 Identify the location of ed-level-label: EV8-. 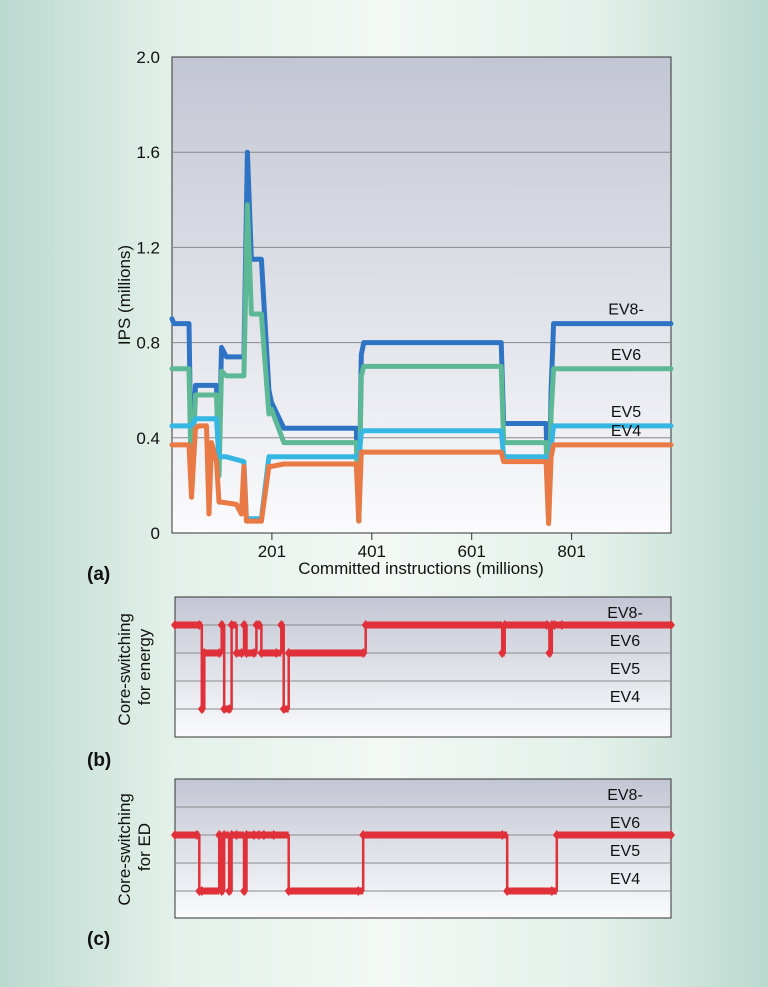
(625, 795).